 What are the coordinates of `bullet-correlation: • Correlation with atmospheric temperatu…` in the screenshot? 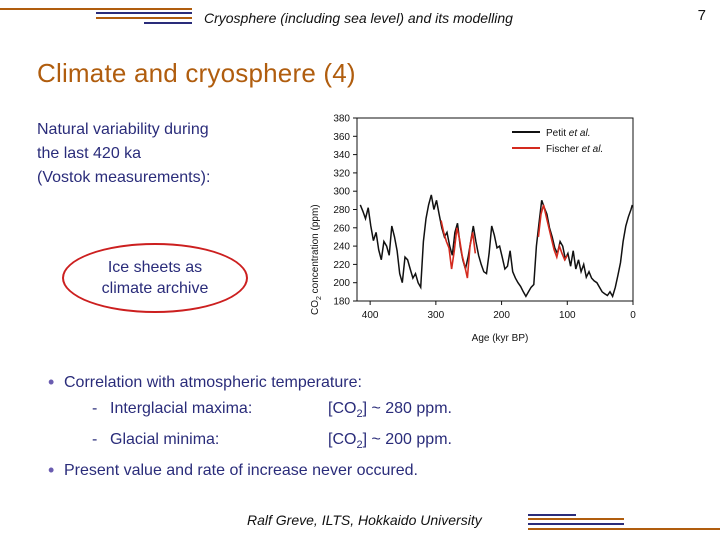 It's located at (250, 383).